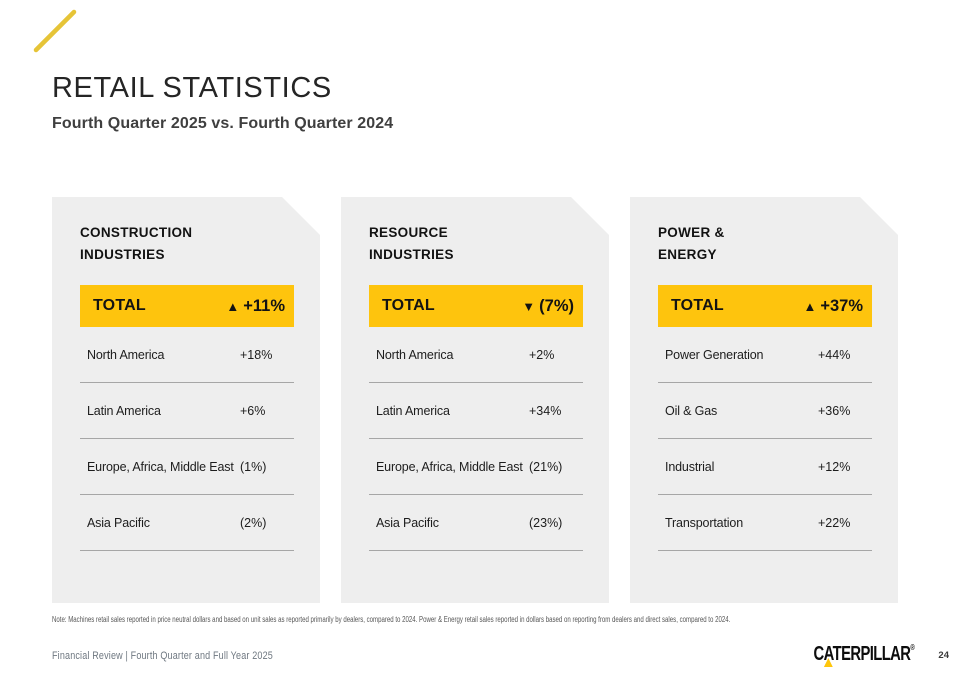  I want to click on row-value: +34%, so click(545, 410).